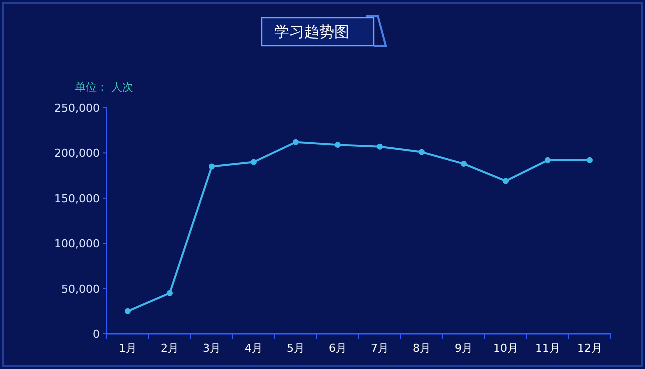  I want to click on x-tick-label: 4月, so click(254, 348).